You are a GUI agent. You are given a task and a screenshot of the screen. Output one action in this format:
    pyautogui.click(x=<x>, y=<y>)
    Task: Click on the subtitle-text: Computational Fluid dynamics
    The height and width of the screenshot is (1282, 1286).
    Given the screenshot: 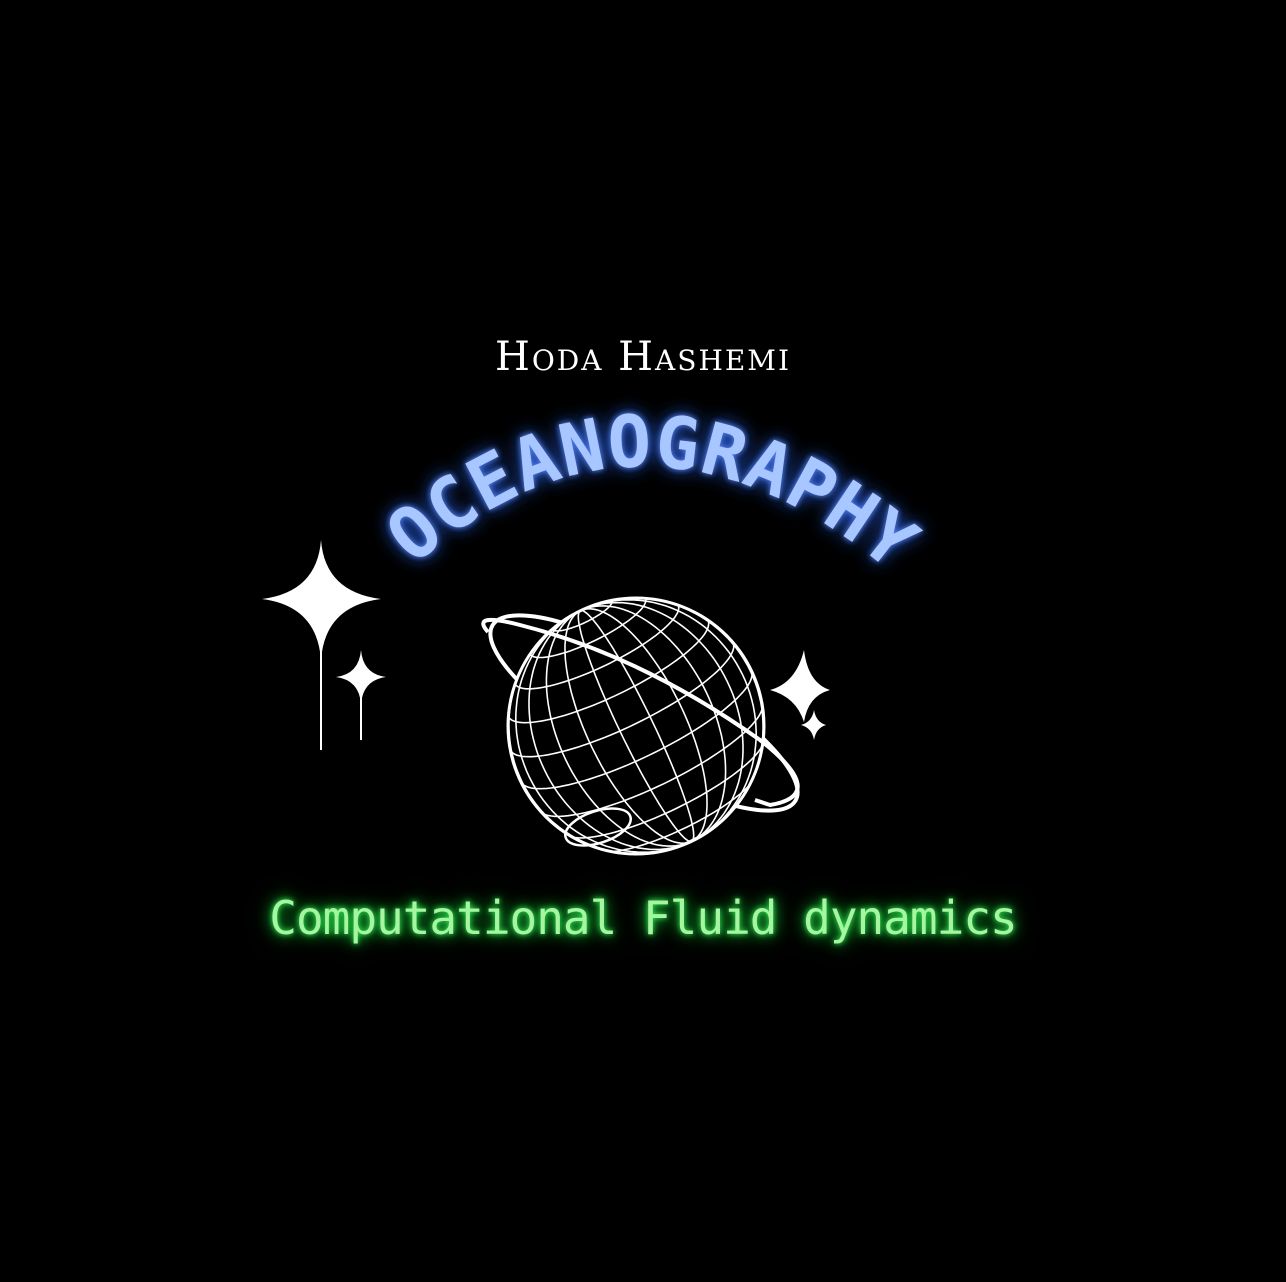 What is the action you would take?
    pyautogui.click(x=643, y=918)
    